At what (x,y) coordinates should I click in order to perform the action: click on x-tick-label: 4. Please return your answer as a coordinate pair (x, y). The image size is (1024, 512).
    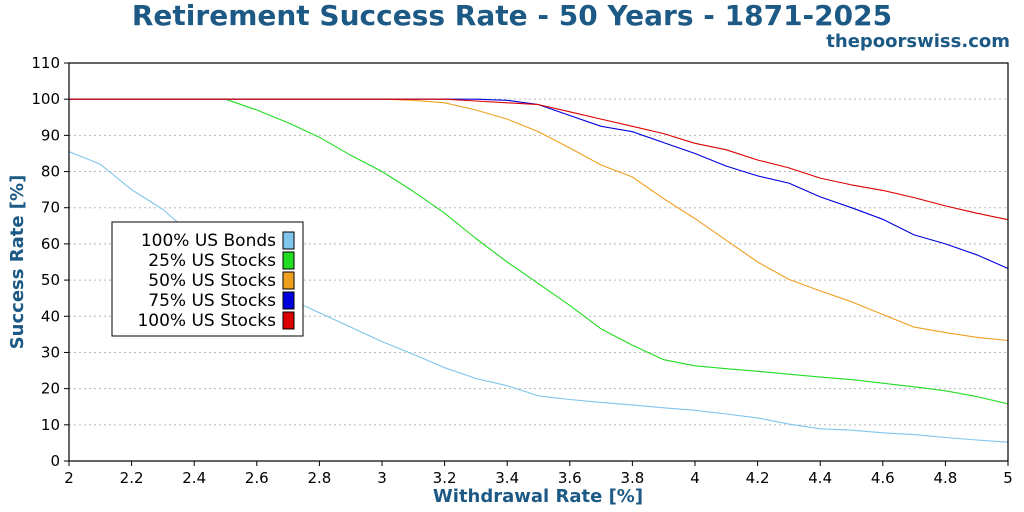
    Looking at the image, I should click on (695, 478).